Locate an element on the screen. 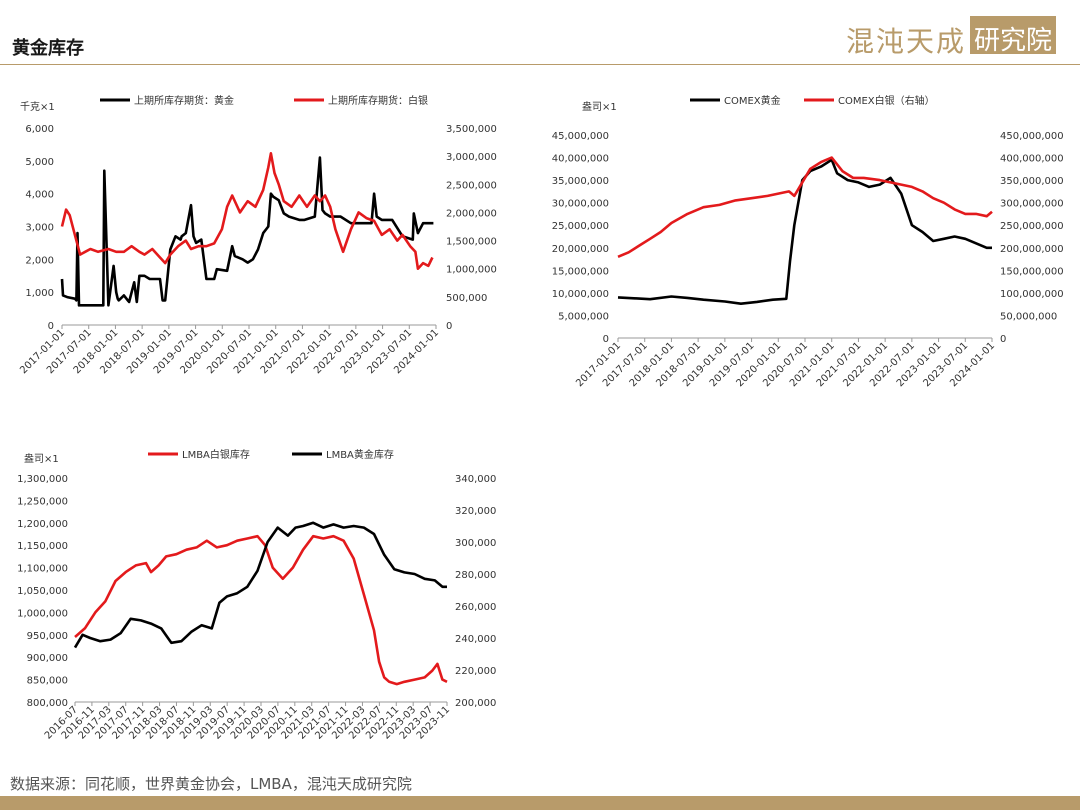  right-axis-tick-label: 240,000 is located at coordinates (475, 639).